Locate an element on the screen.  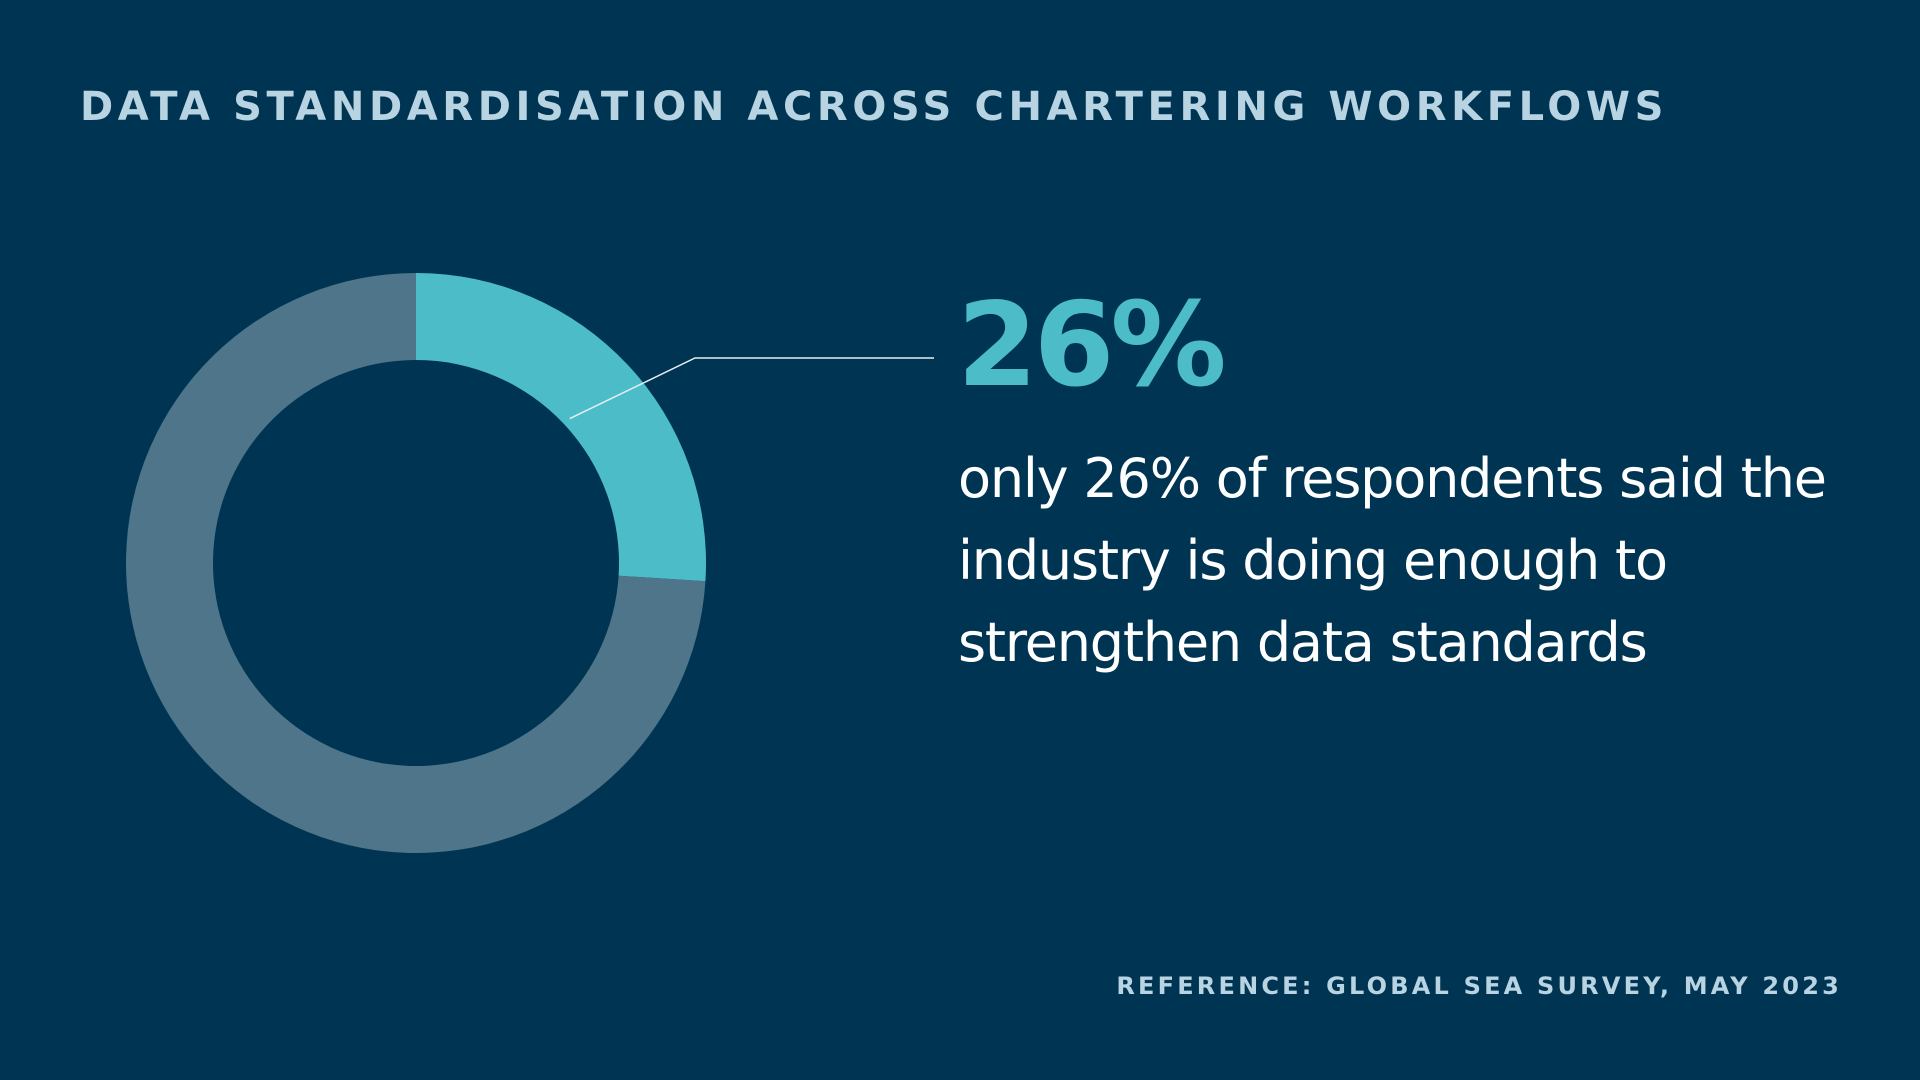
highlight-value: 26% is located at coordinates (1092, 345).